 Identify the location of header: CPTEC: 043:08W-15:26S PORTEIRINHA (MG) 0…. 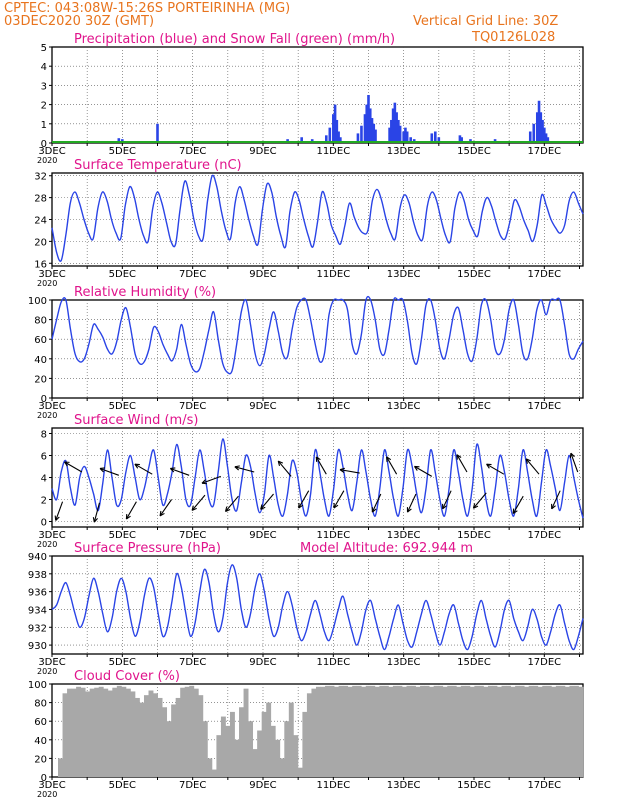
(281, 23).